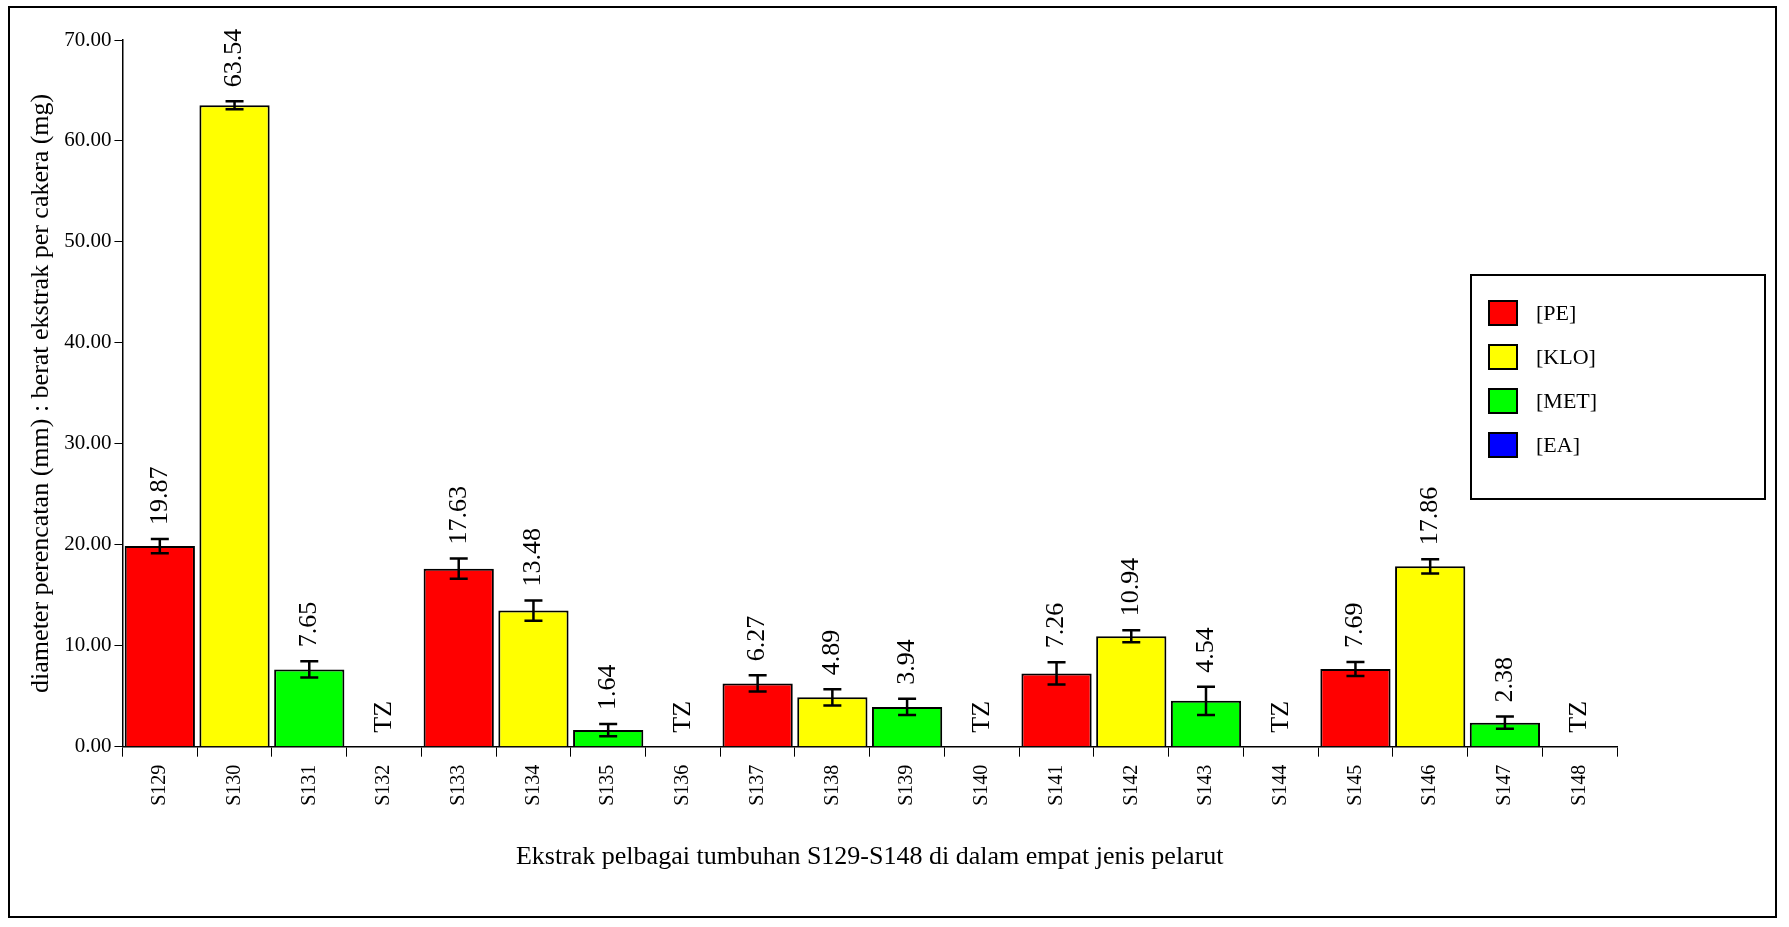 This screenshot has width=1789, height=927. I want to click on x-tick-label: S141, so click(1054, 785).